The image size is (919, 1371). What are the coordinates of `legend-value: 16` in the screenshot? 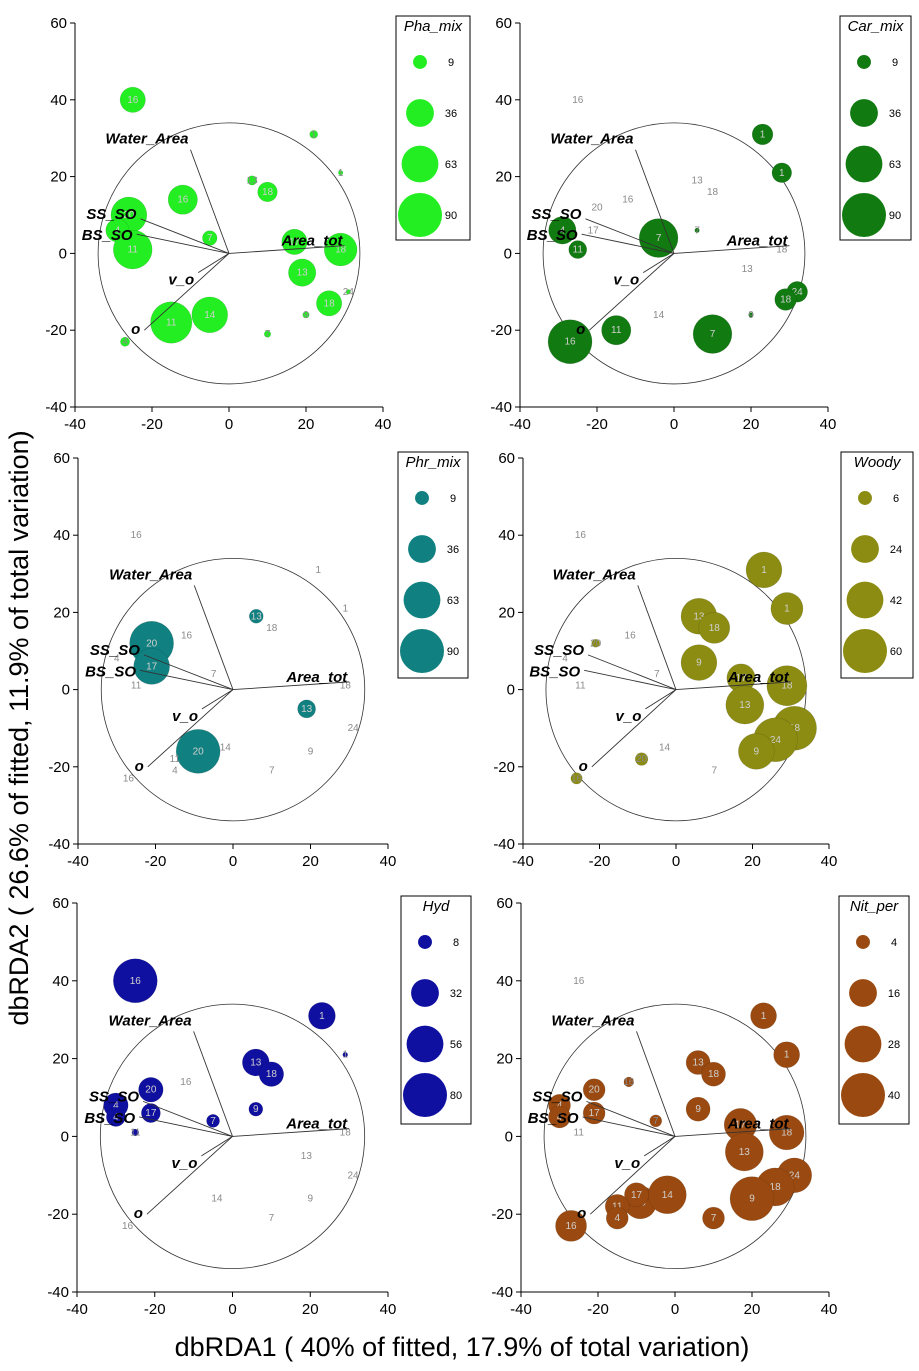 It's located at (894, 994).